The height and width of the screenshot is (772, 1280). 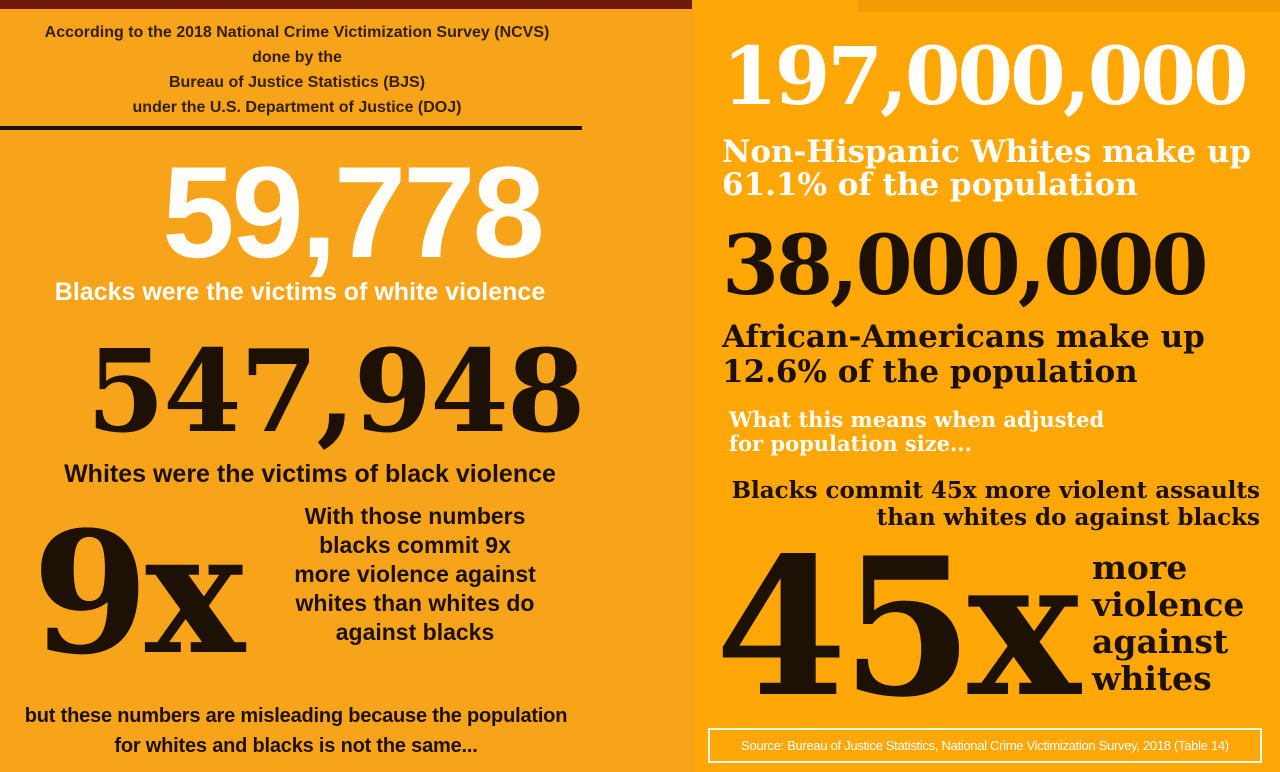 What do you see at coordinates (1168, 604) in the screenshot?
I see `adjusted-ratio-label-line: violence` at bounding box center [1168, 604].